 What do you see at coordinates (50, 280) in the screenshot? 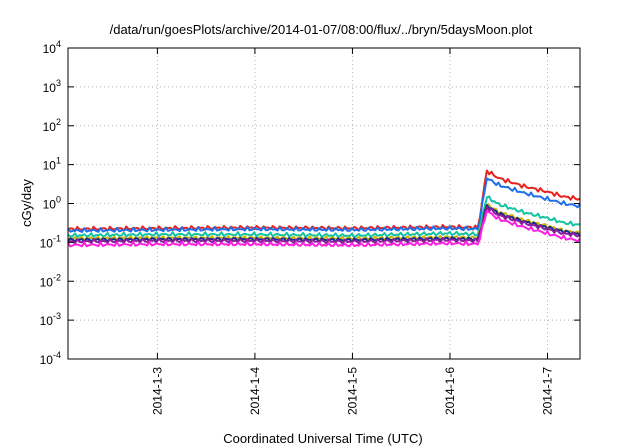
I see `y-tick-label: 10⁻²` at bounding box center [50, 280].